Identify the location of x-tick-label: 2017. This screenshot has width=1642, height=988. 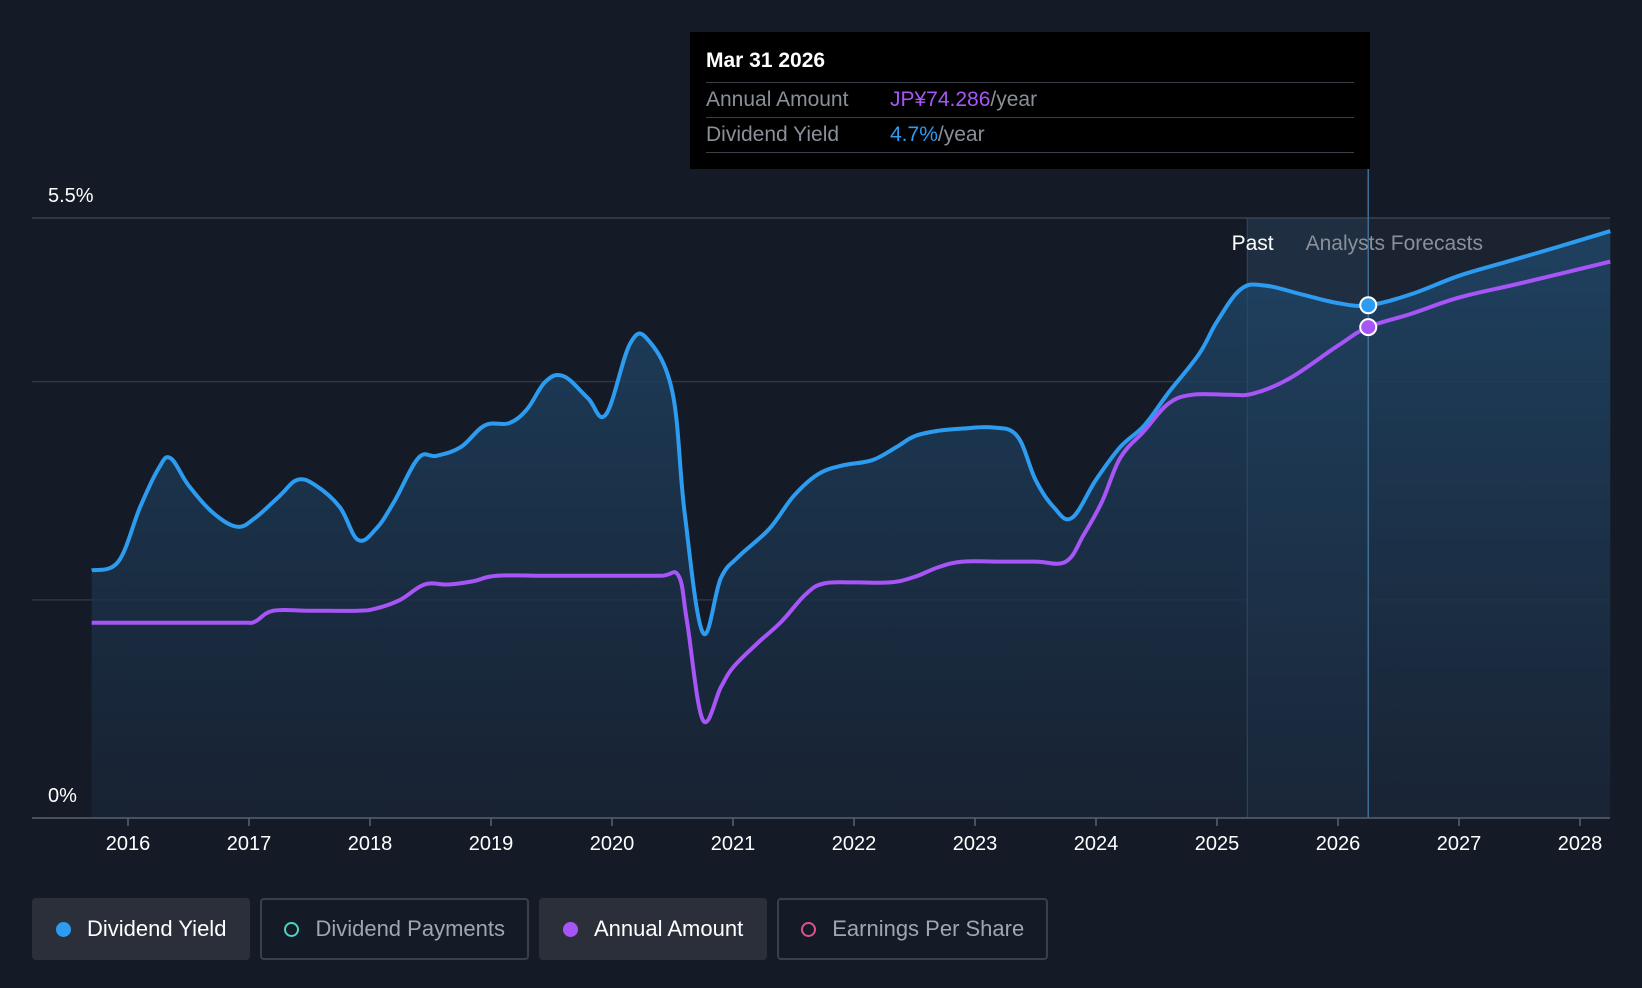
(249, 844).